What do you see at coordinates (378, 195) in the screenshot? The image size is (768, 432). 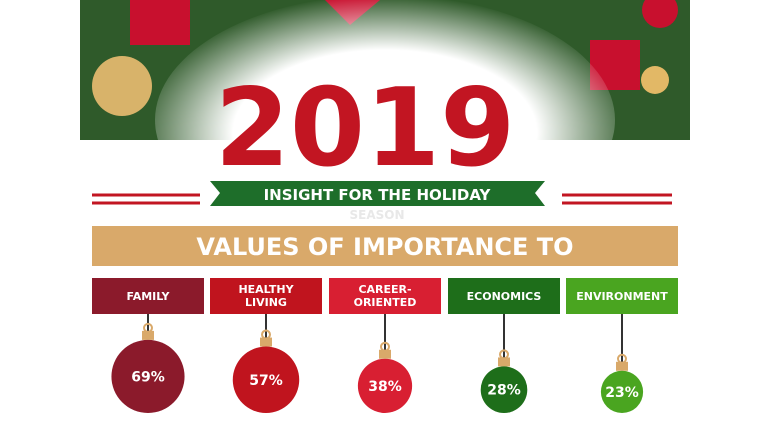 I see `subtitle: INSIGHT FOR THE HOLIDAY` at bounding box center [378, 195].